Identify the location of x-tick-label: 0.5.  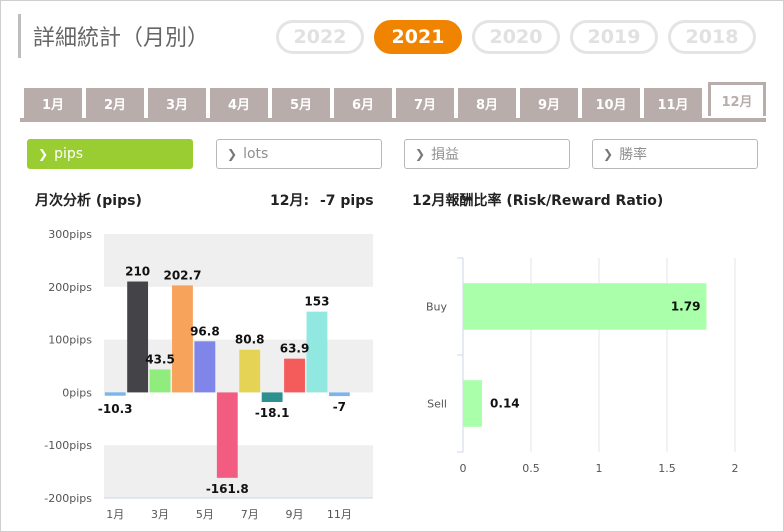
(531, 468).